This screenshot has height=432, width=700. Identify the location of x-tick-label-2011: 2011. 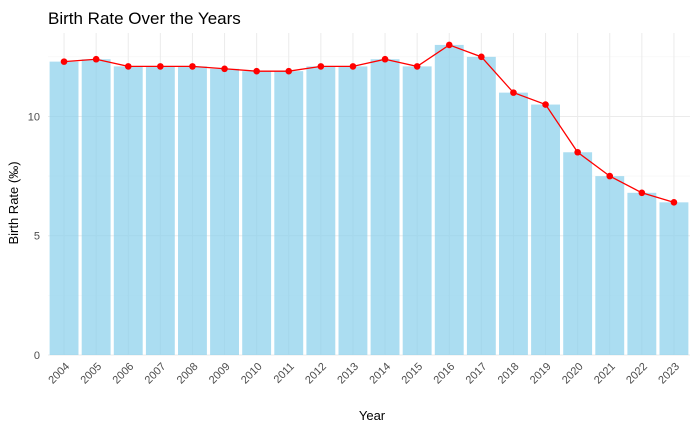
(284, 373).